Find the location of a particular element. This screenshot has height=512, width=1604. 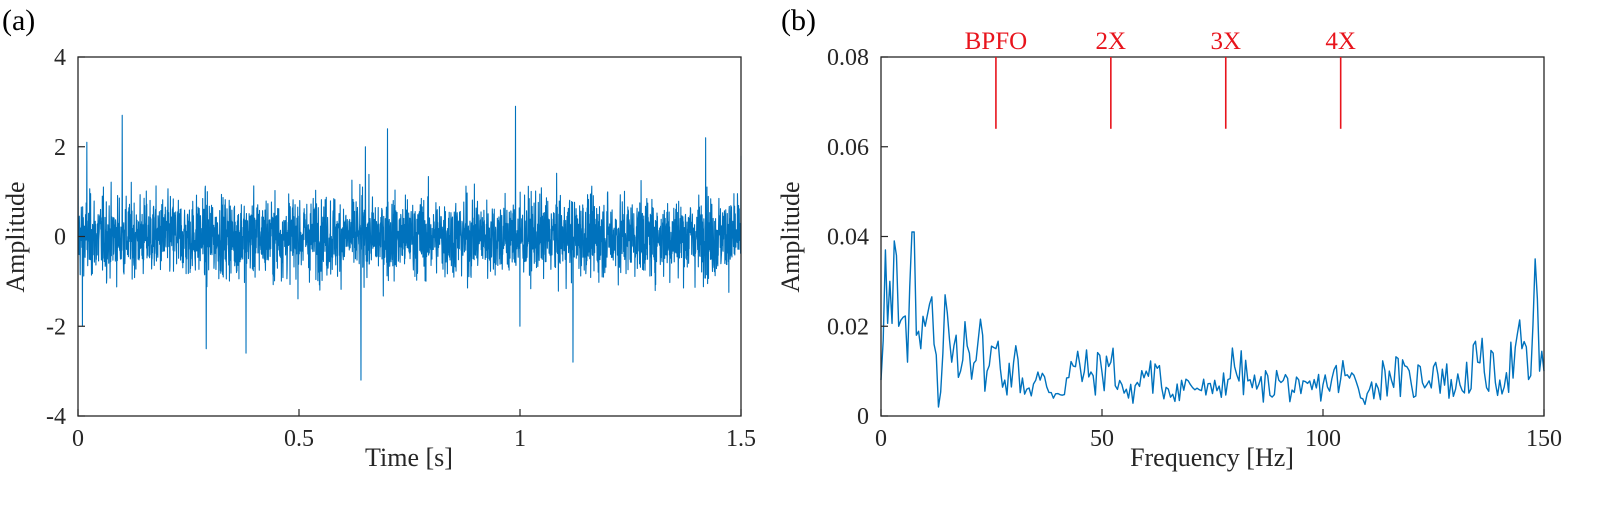

x-tick-label: 1 is located at coordinates (520, 439).